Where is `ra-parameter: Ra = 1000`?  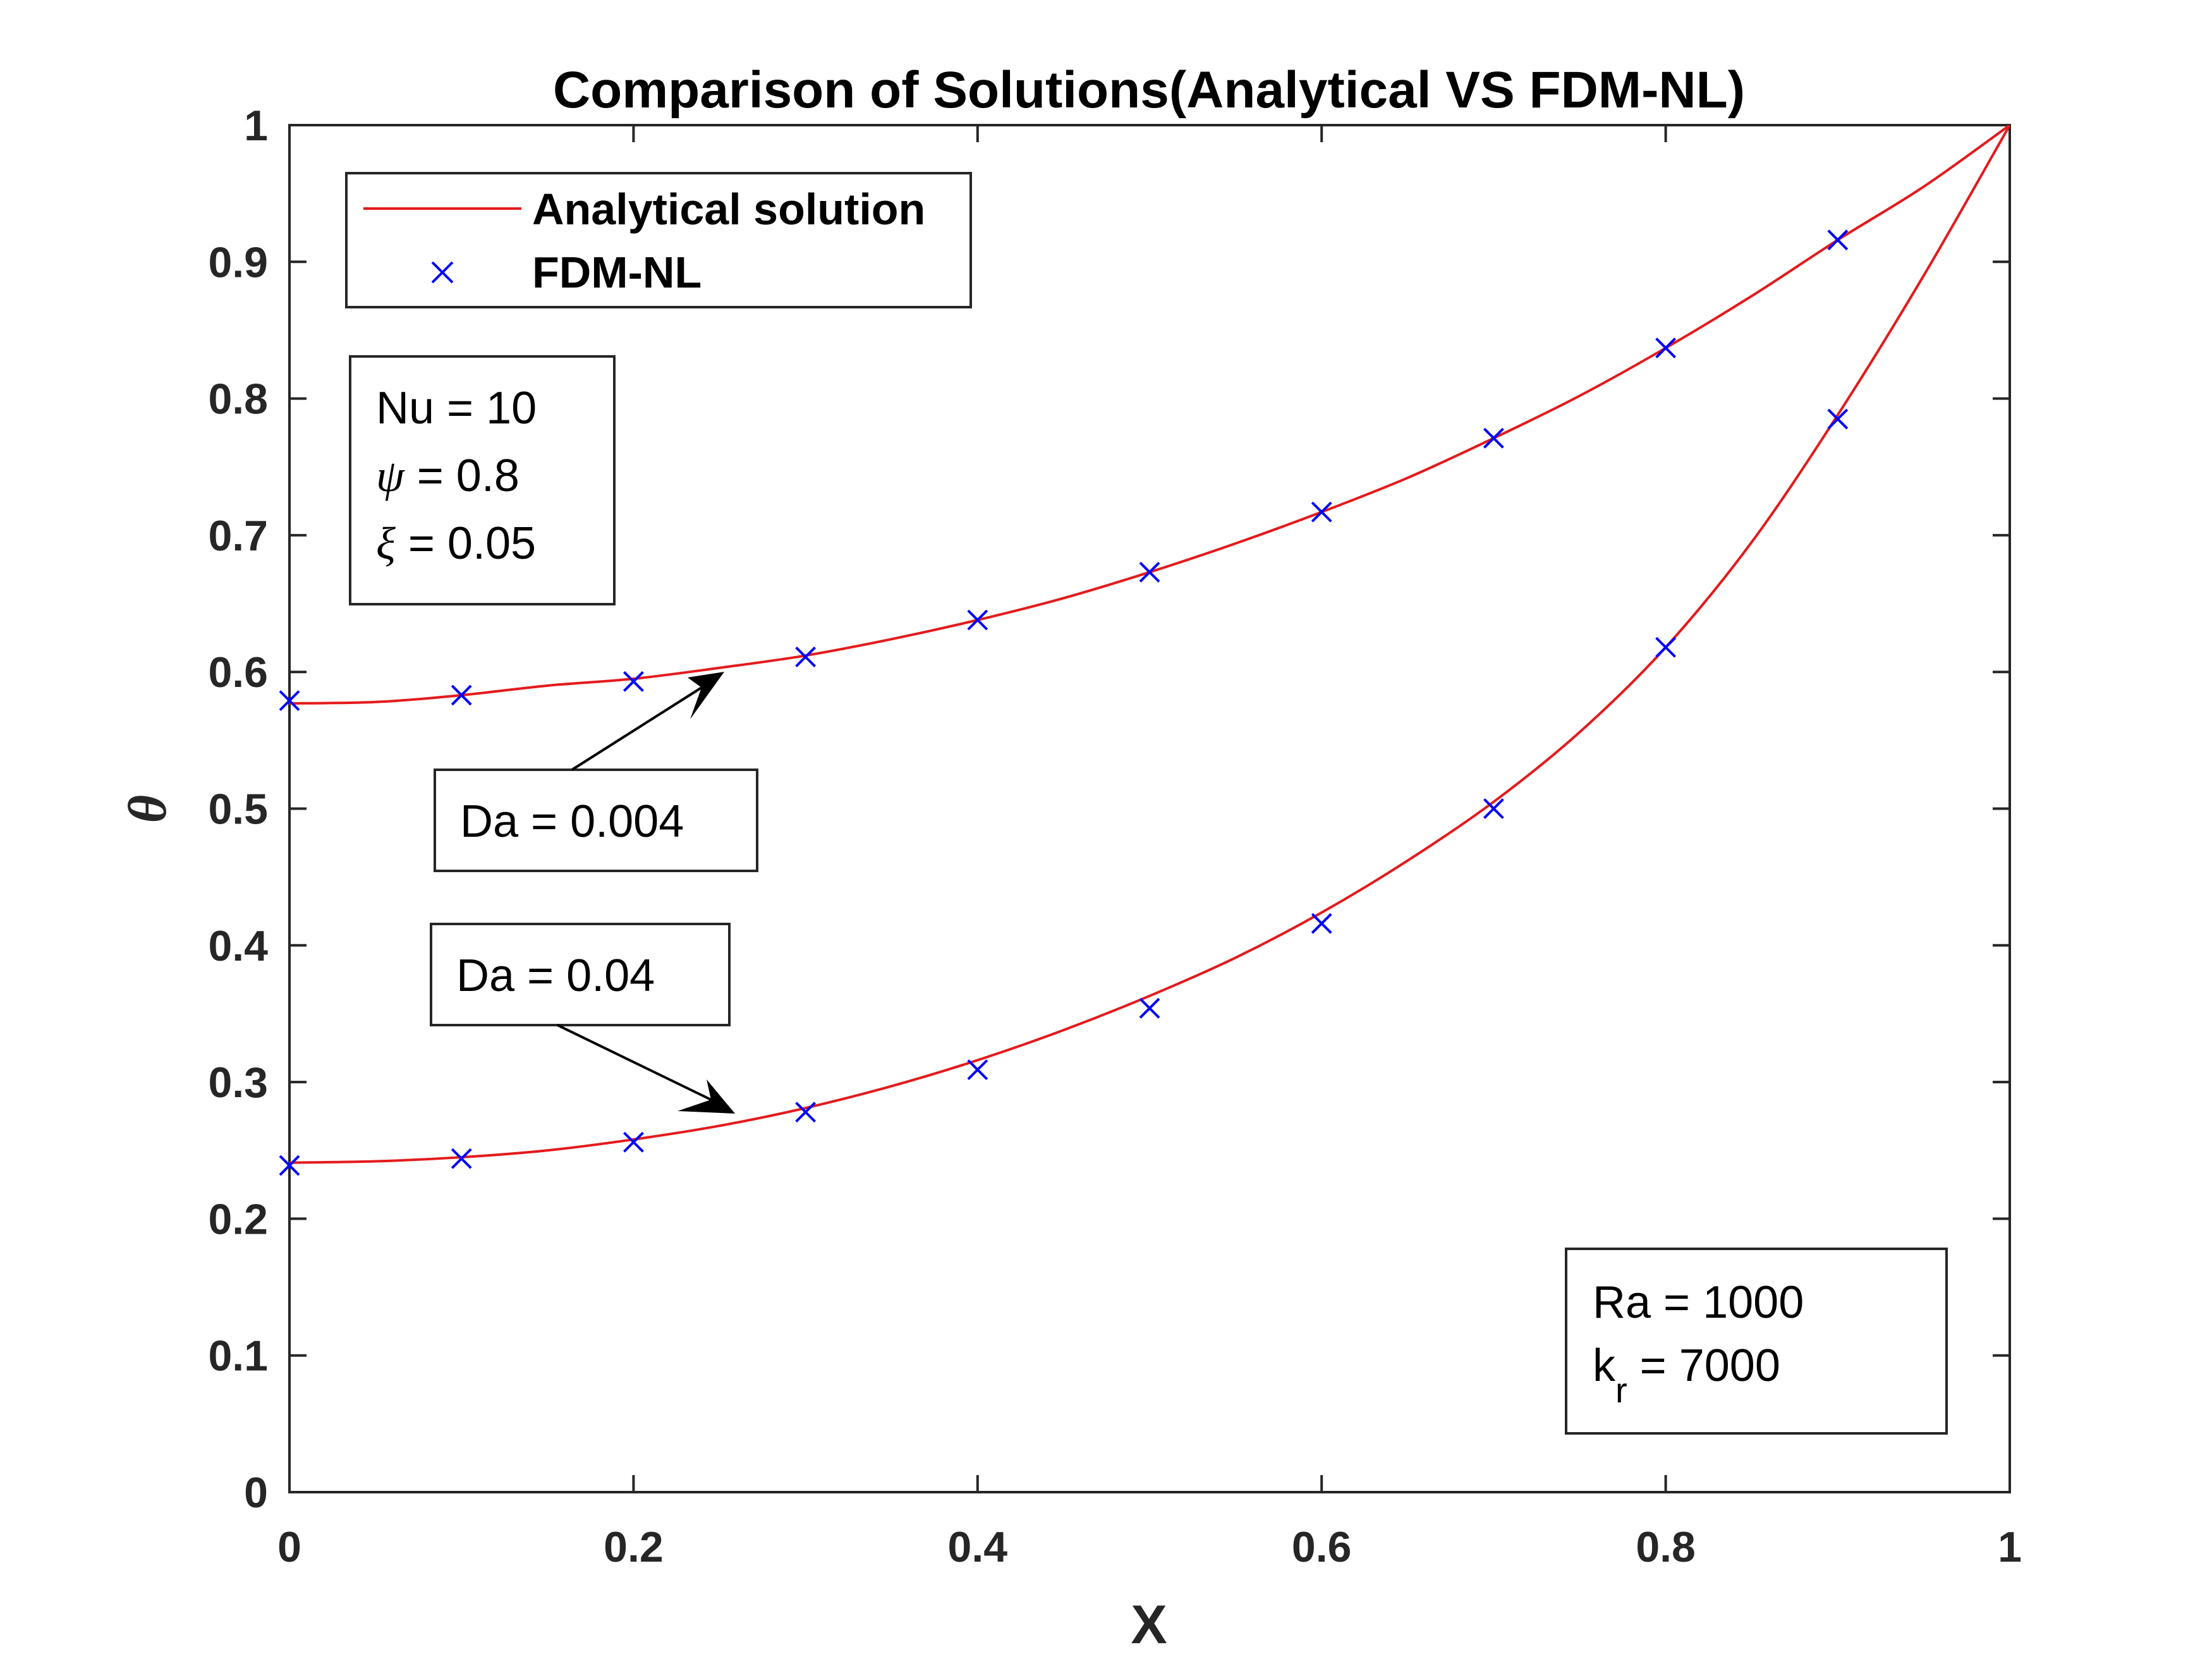
ra-parameter: Ra = 1000 is located at coordinates (1698, 1302).